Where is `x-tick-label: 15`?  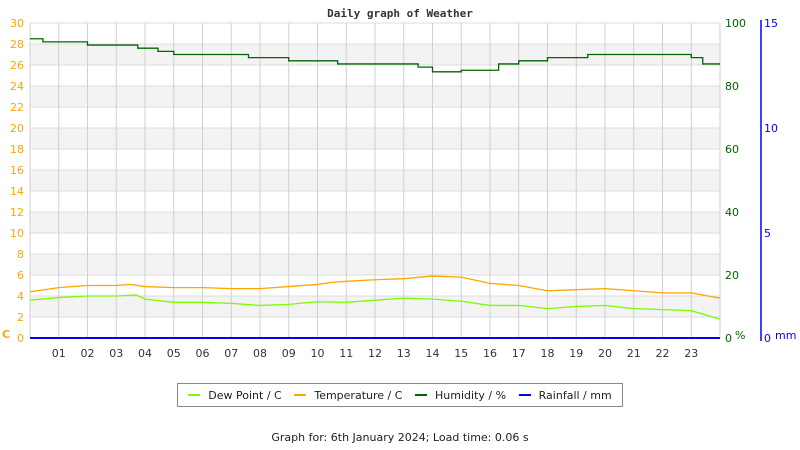 x-tick-label: 15 is located at coordinates (461, 353).